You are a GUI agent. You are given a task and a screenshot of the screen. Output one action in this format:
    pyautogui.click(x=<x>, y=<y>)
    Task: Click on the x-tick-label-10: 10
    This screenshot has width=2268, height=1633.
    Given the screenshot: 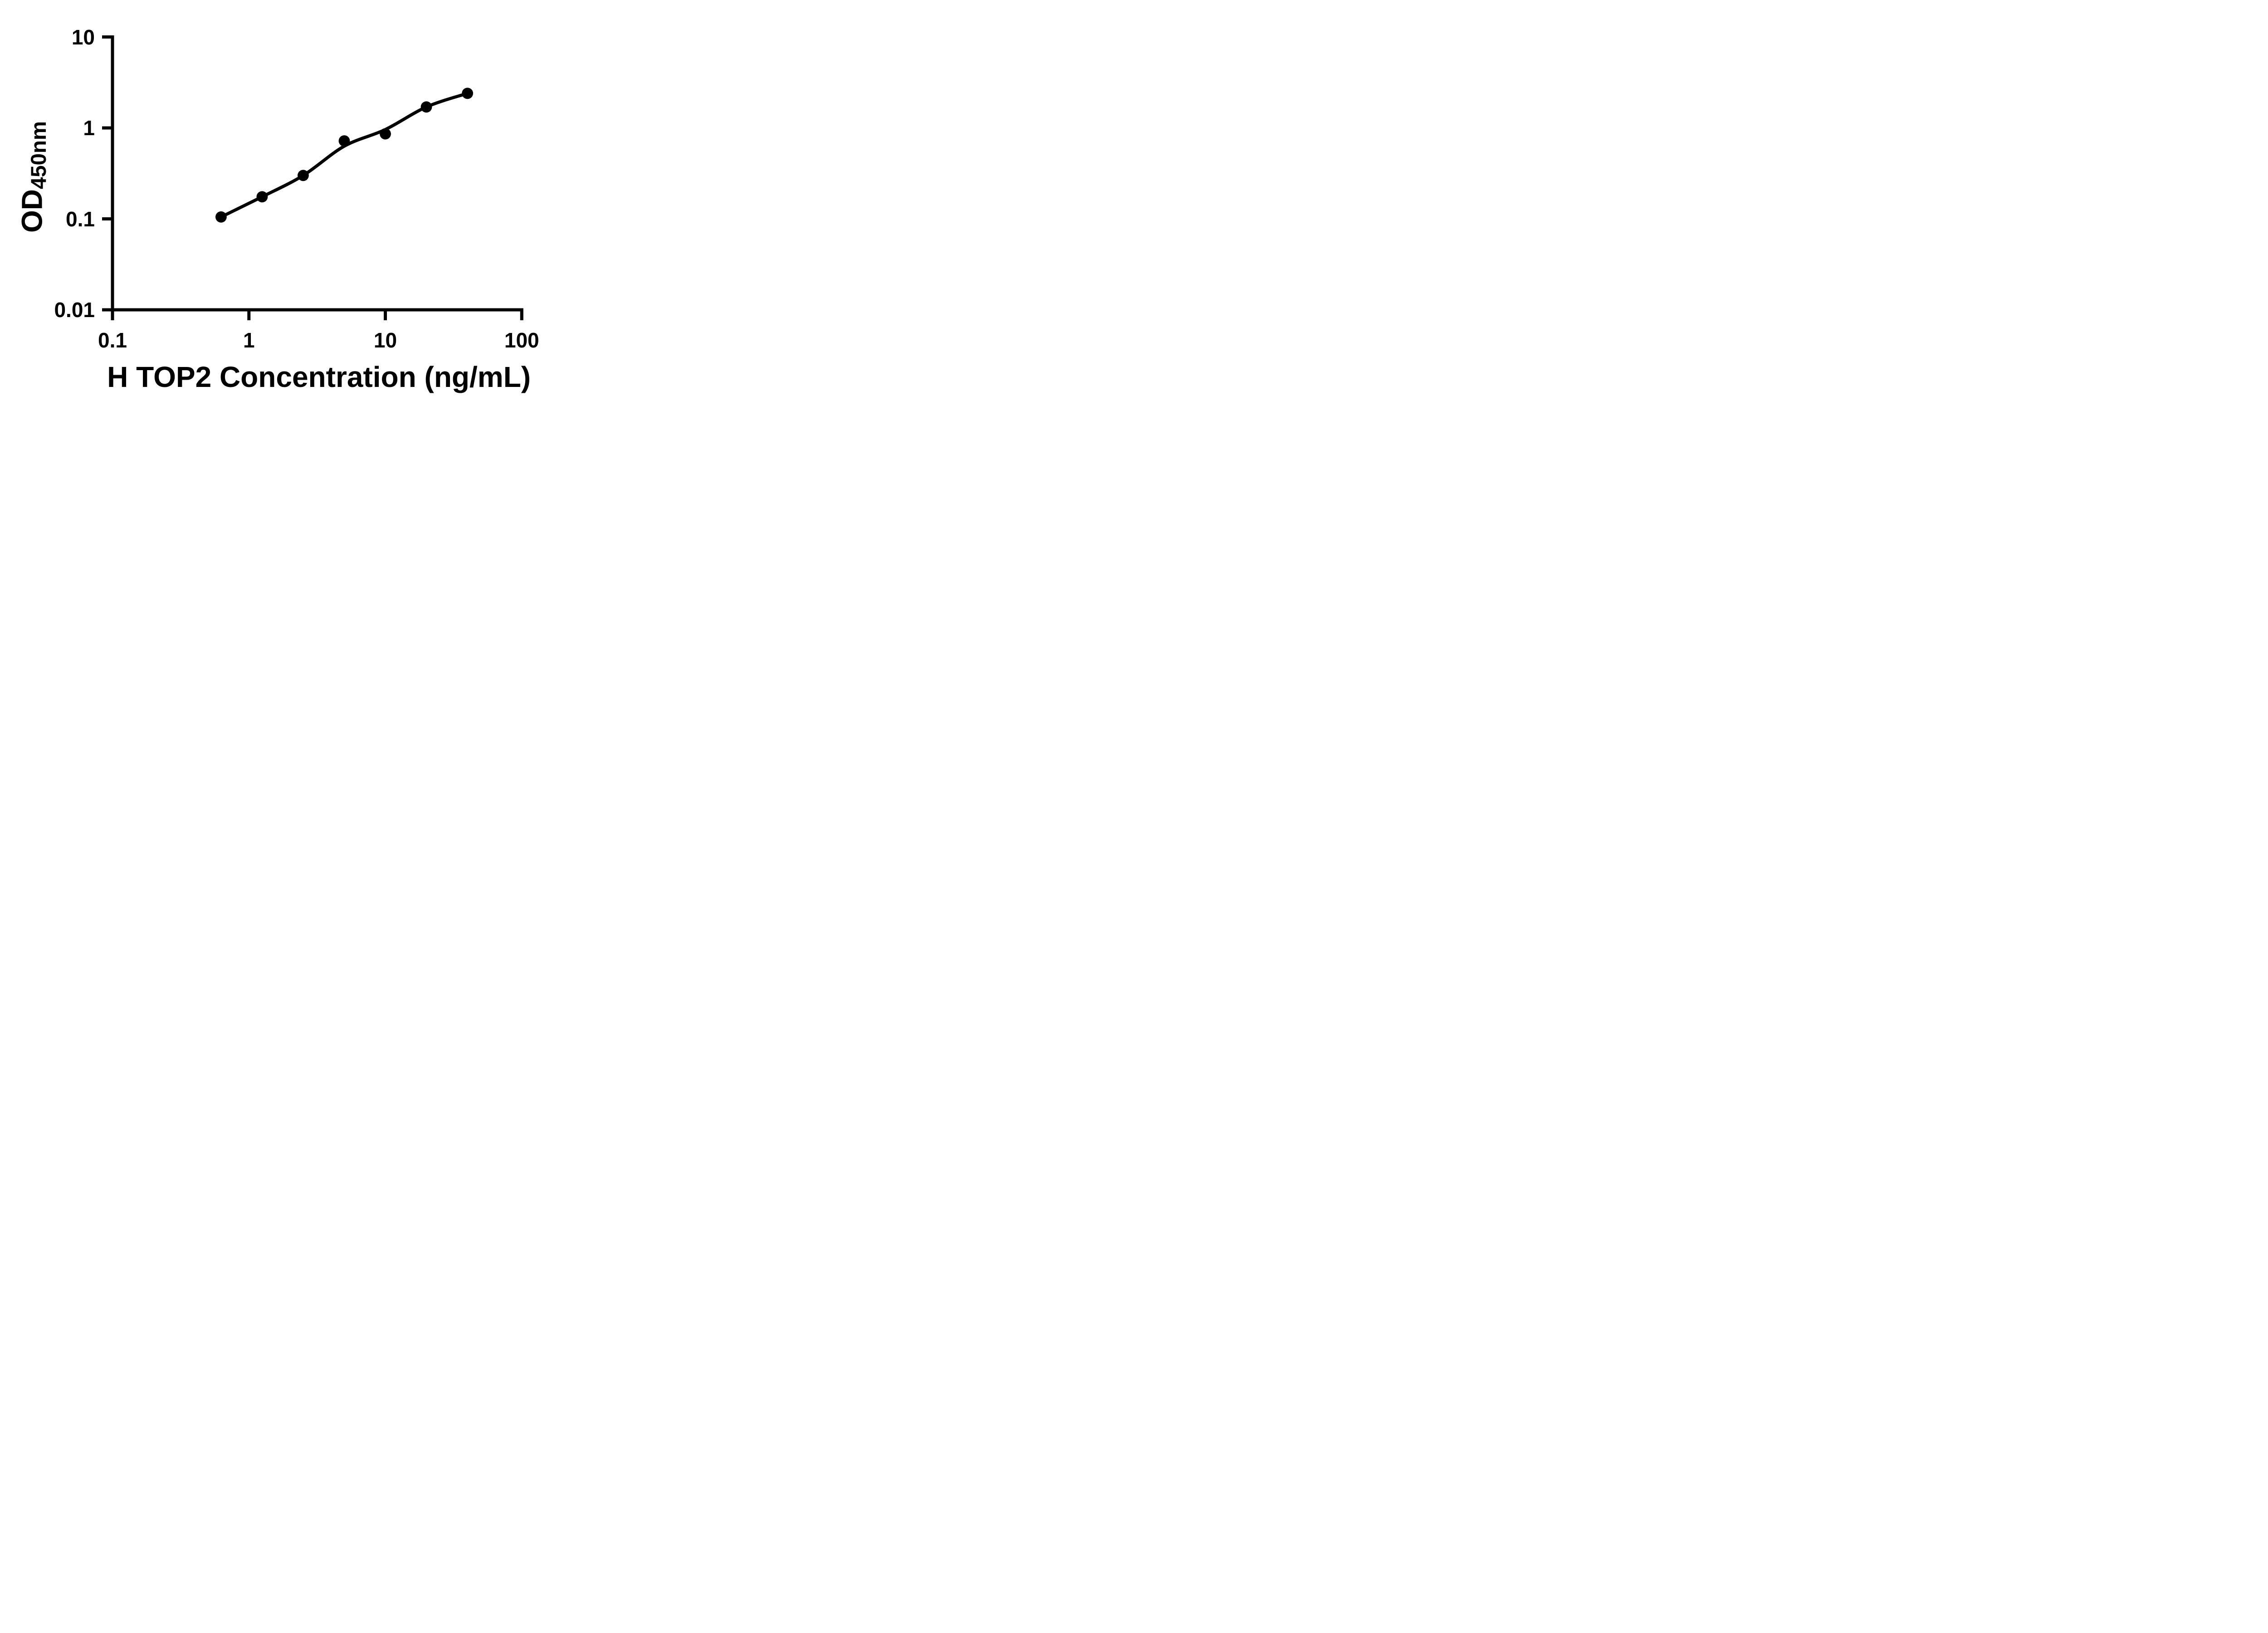 What is the action you would take?
    pyautogui.click(x=385, y=340)
    